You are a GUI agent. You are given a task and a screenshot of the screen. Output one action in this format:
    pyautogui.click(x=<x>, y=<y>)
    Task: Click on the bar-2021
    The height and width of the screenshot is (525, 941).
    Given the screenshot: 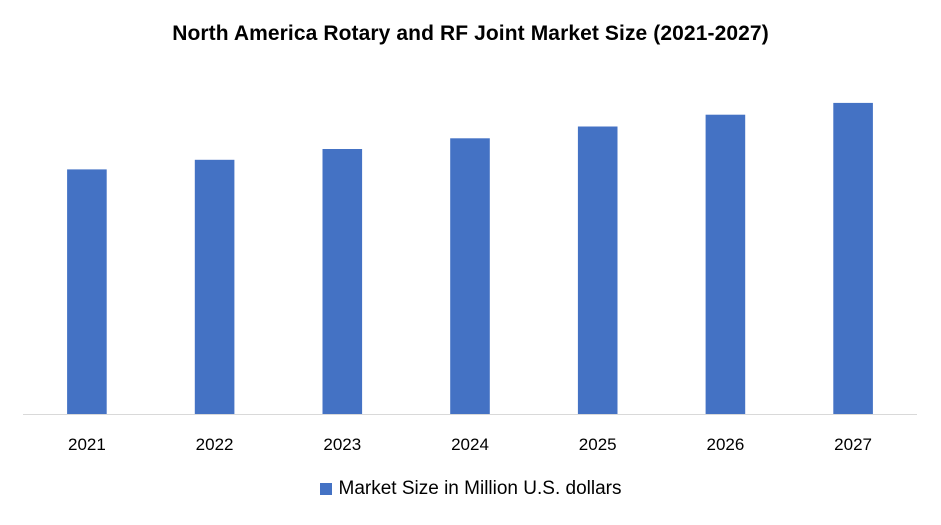 What is the action you would take?
    pyautogui.click(x=87, y=291)
    